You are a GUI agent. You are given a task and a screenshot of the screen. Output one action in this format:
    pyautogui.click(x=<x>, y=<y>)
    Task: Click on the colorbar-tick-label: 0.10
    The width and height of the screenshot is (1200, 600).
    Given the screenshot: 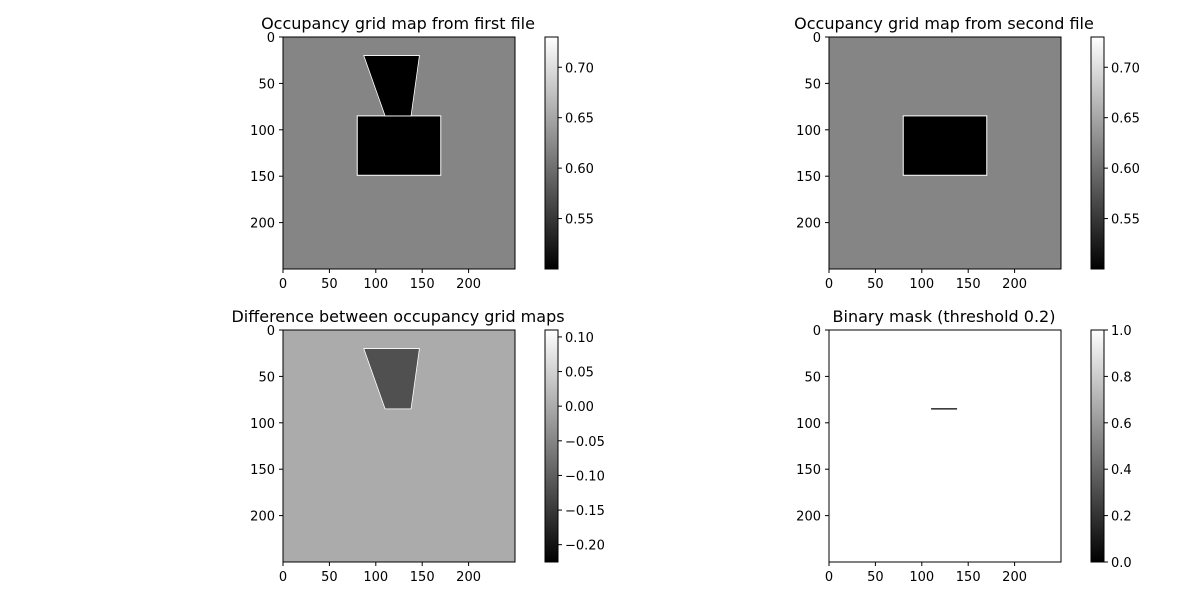 What is the action you would take?
    pyautogui.click(x=579, y=338)
    